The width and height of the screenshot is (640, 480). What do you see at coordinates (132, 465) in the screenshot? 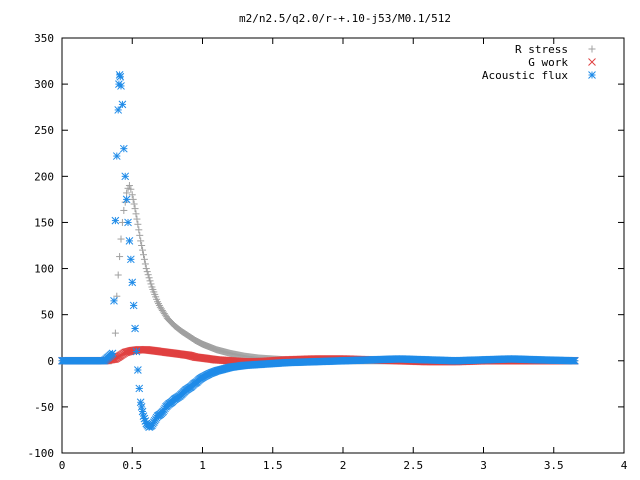
I see `x-tick-label: 0.5` at bounding box center [132, 465].